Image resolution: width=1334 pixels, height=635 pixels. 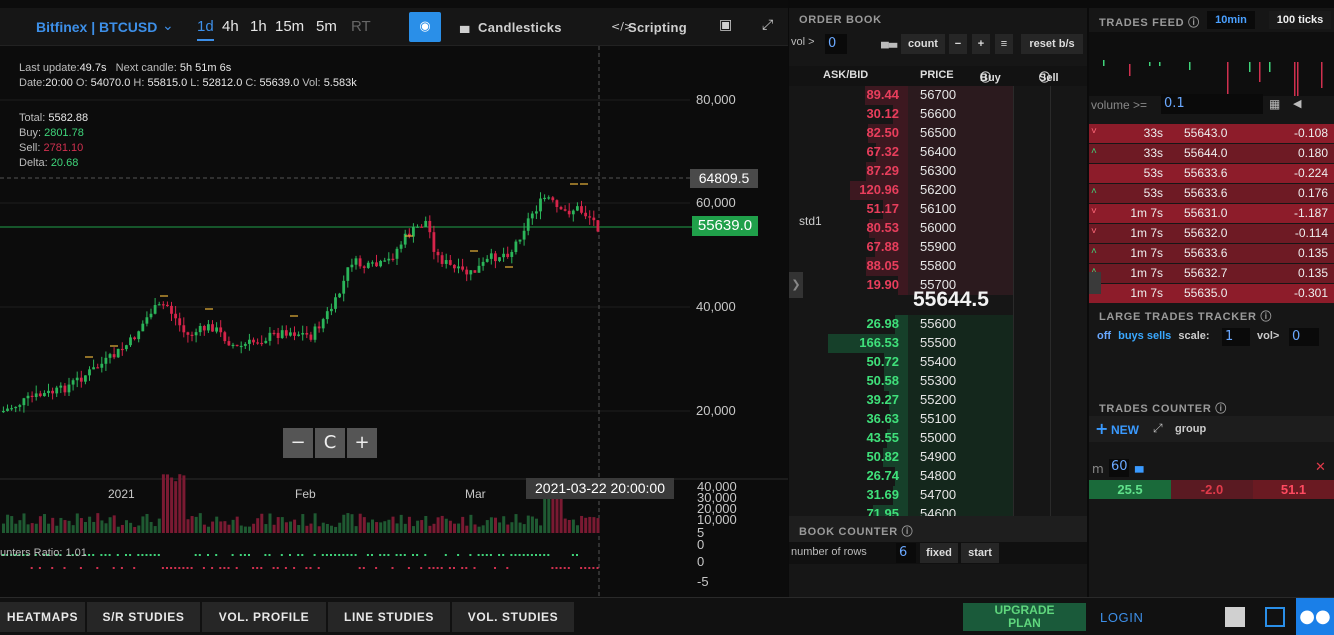 What do you see at coordinates (1206, 213) in the screenshot?
I see `trade-price: 55631.0` at bounding box center [1206, 213].